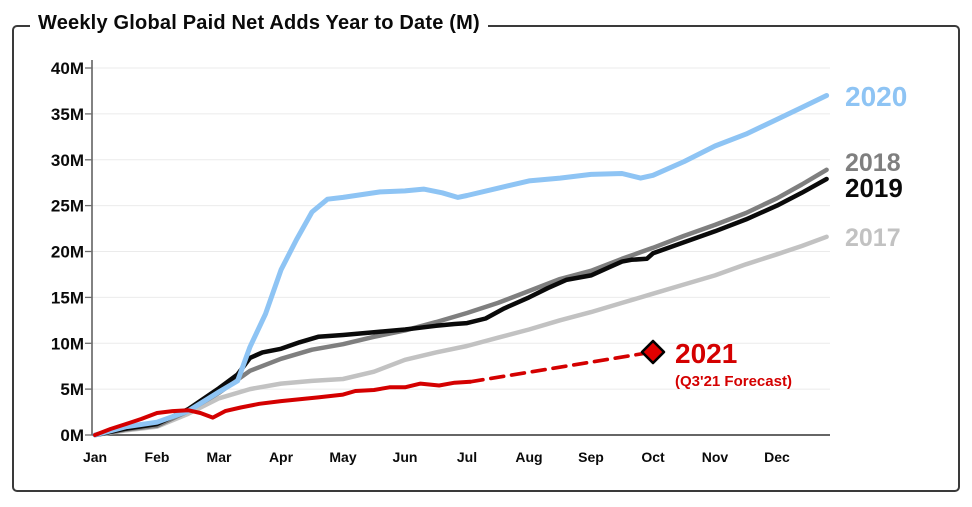  Describe the element at coordinates (591, 457) in the screenshot. I see `x-tick-label: Sep` at that location.